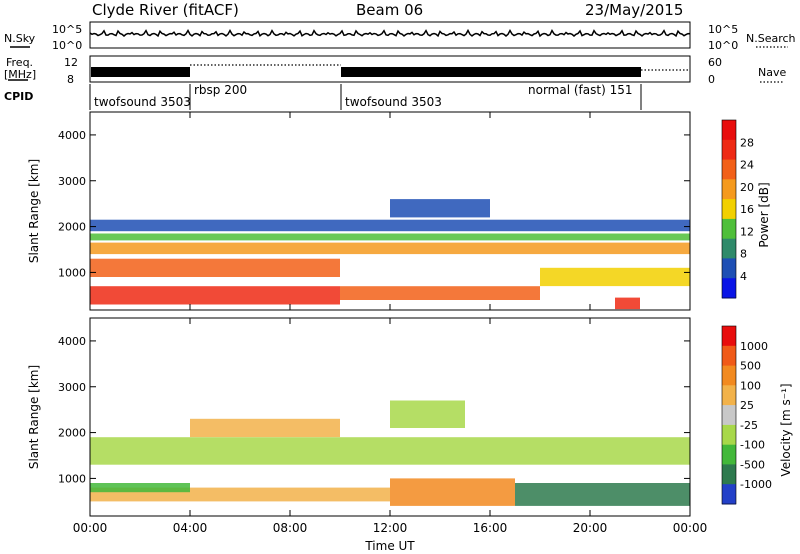  I want to click on colorbar-tick-label: 25, so click(747, 405).